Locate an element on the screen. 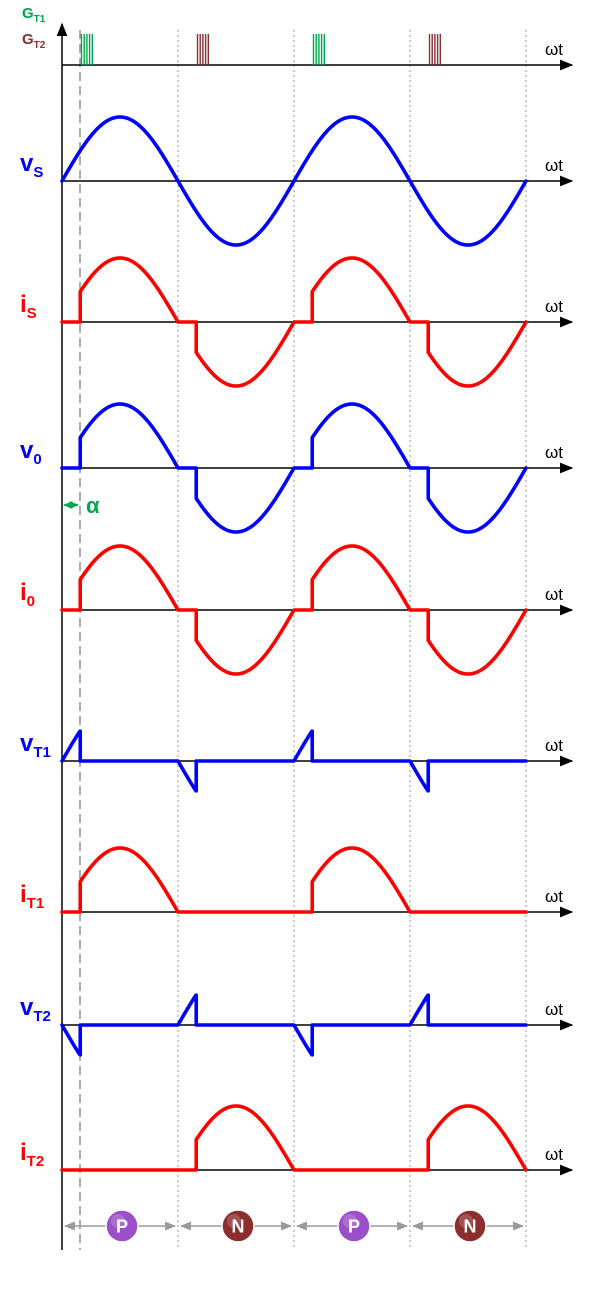  waveform-label: vT1 is located at coordinates (35, 745).